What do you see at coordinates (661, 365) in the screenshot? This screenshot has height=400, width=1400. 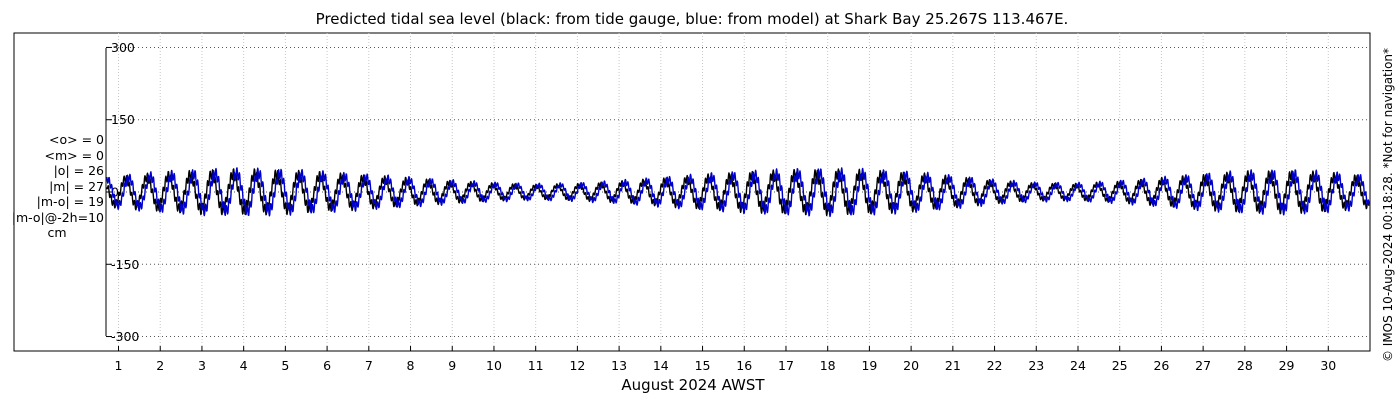 I see `x-tick-label-14: 14` at bounding box center [661, 365].